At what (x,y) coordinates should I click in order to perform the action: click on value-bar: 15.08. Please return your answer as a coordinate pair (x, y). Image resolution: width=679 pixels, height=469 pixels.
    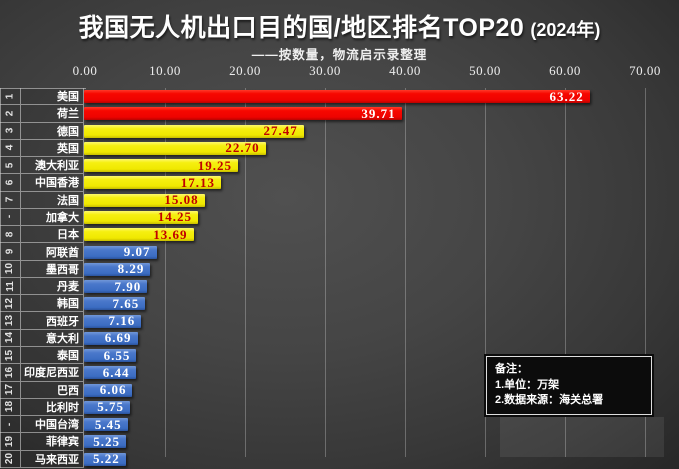
    Looking at the image, I should click on (144, 200).